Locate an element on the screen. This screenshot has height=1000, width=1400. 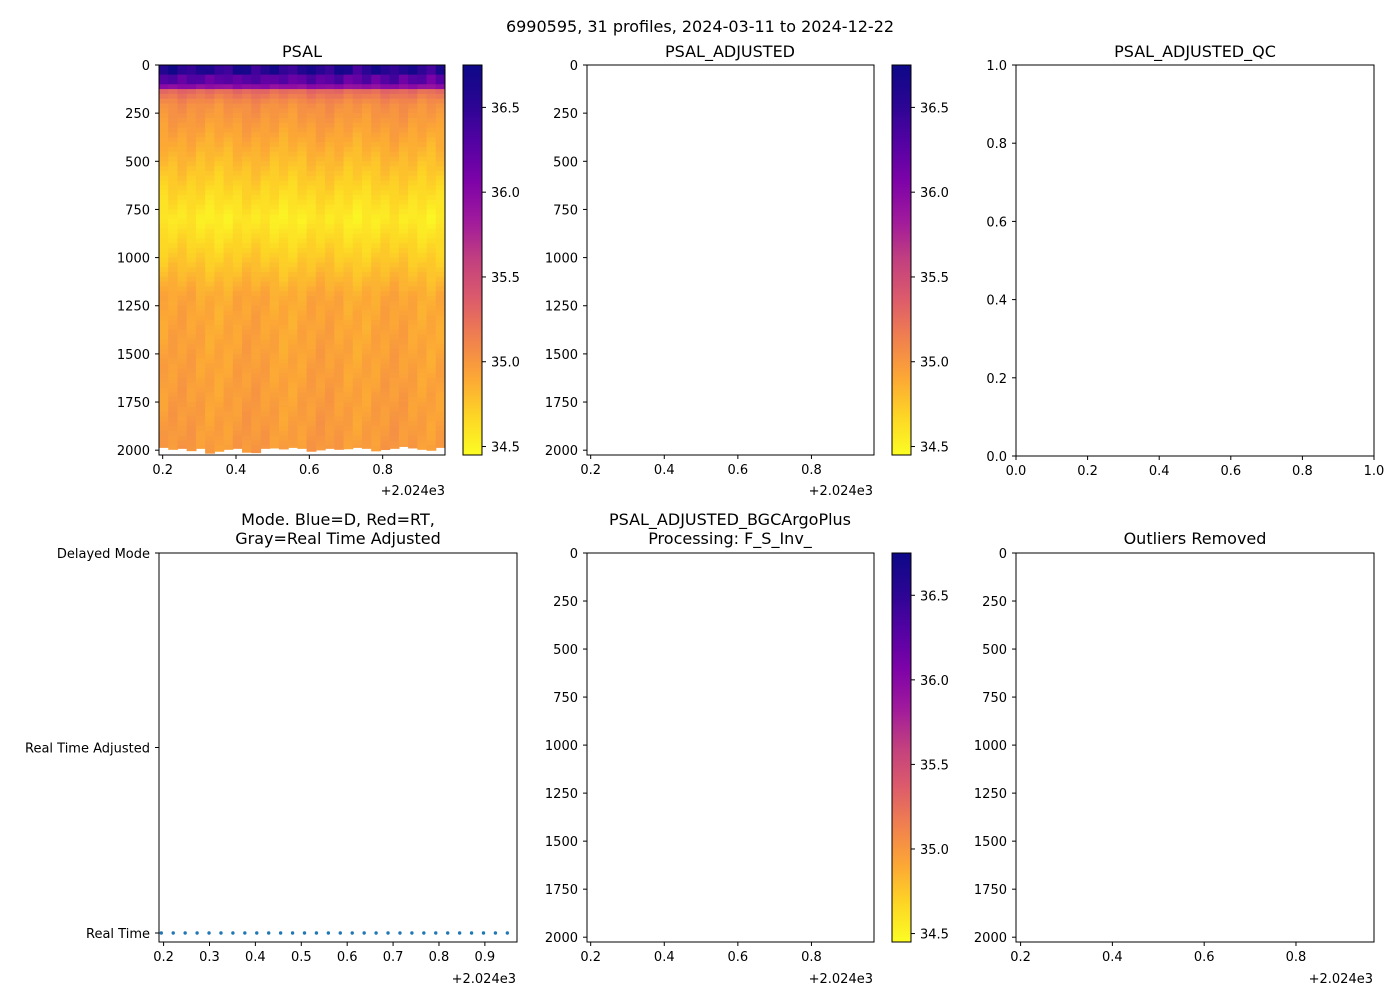
mode-xtick-label: 0.5 is located at coordinates (301, 957).